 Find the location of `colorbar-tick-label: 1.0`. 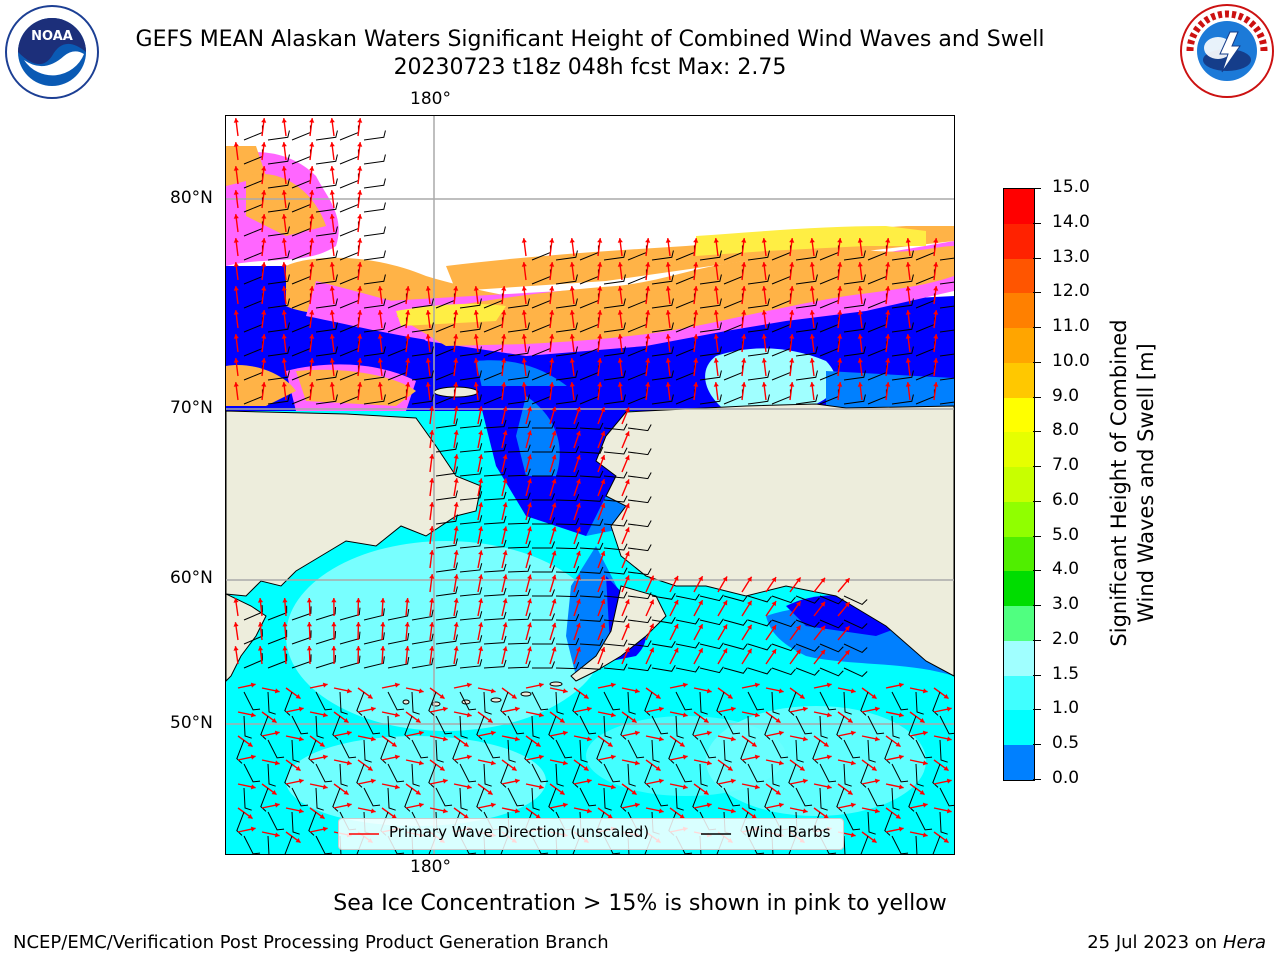

colorbar-tick-label: 1.0 is located at coordinates (1066, 708).